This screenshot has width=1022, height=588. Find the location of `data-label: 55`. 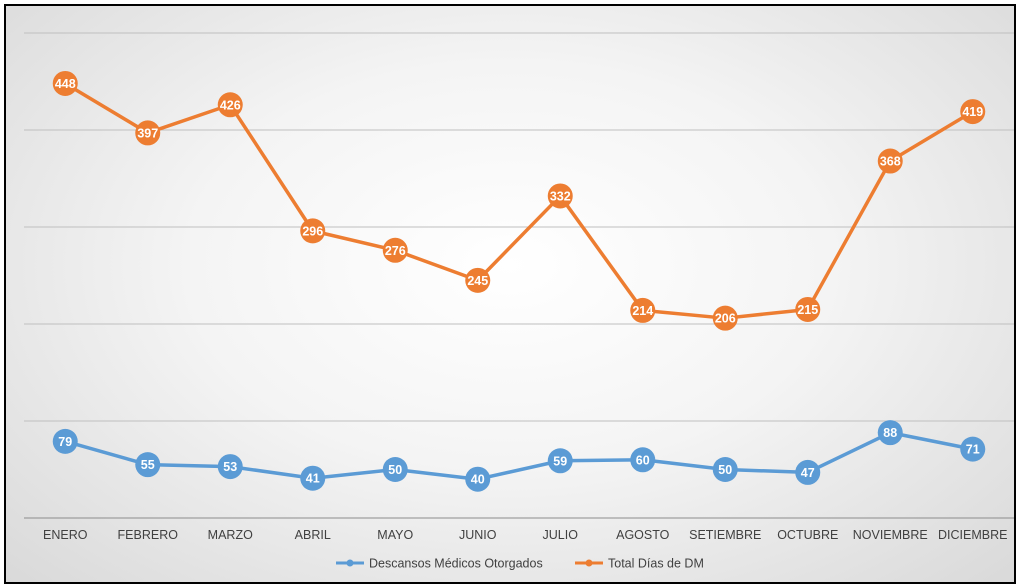

data-label: 55 is located at coordinates (148, 465).